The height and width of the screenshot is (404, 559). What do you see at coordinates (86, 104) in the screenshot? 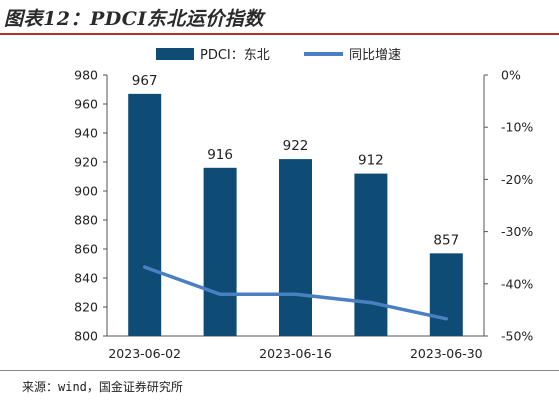
I see `y-left-tick-label: 960` at bounding box center [86, 104].